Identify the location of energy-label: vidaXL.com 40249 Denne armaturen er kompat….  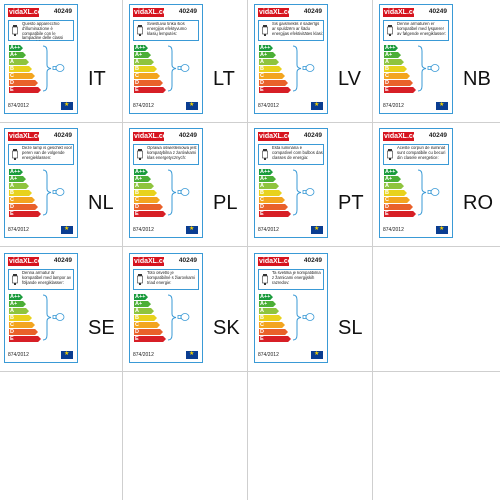
(416, 59).